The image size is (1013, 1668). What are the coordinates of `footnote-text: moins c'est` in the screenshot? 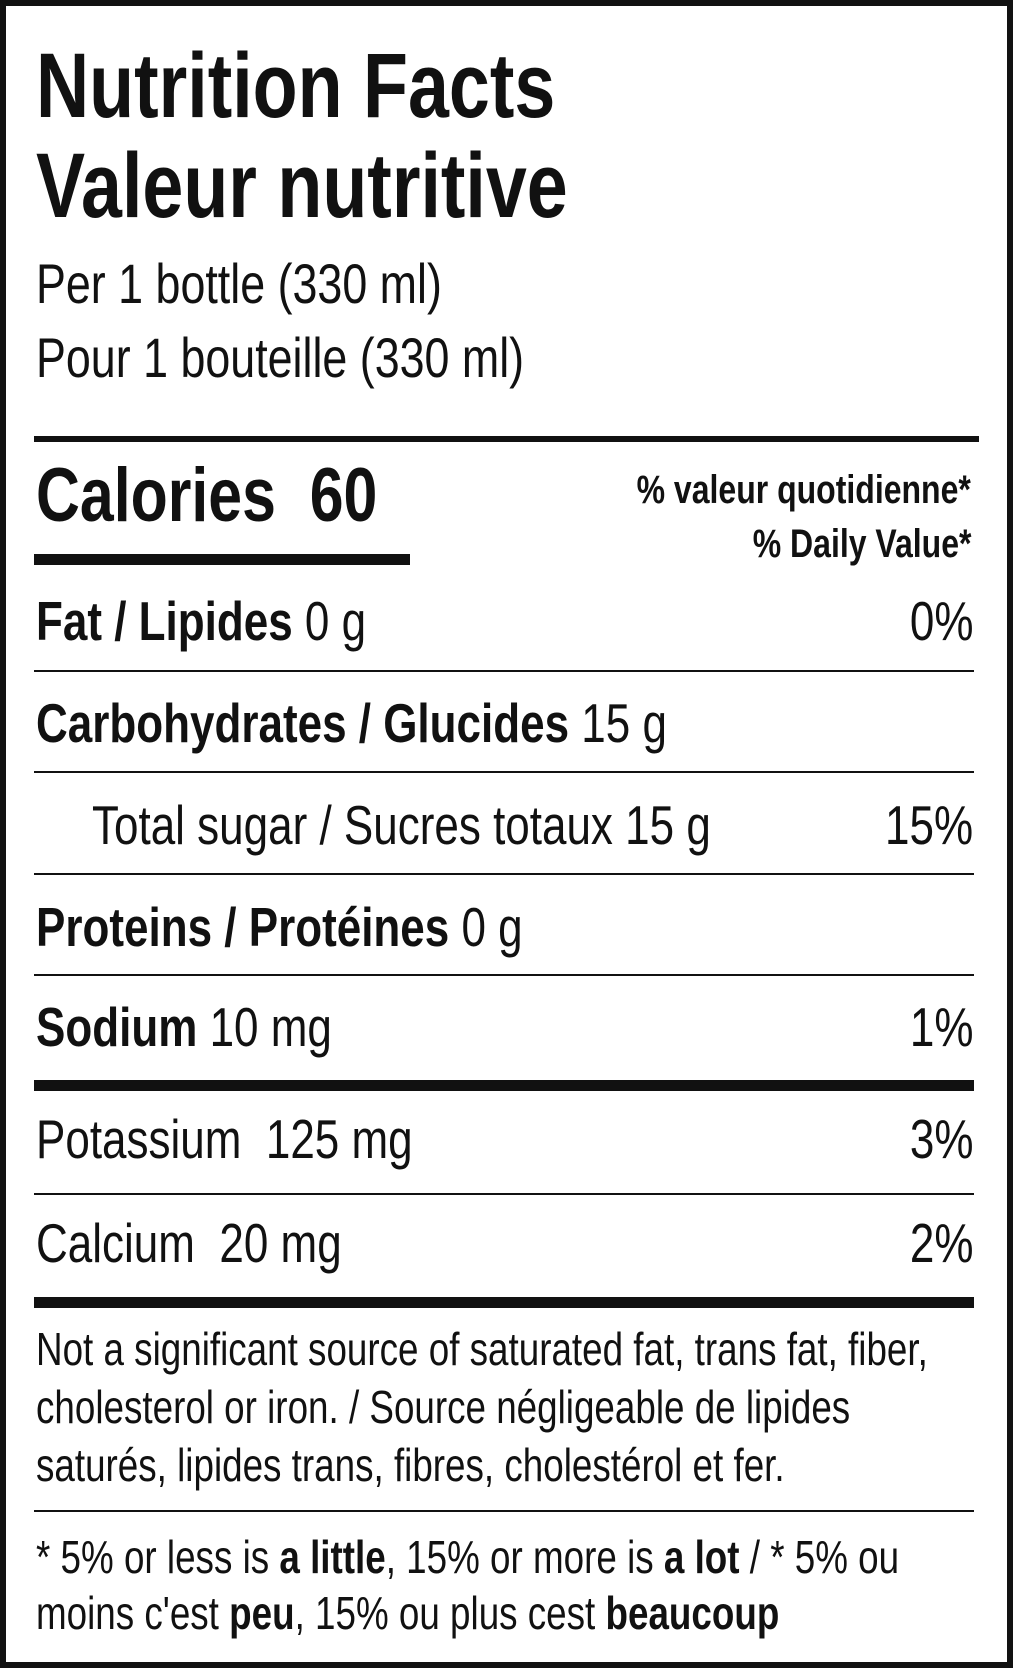 It's located at (133, 1613).